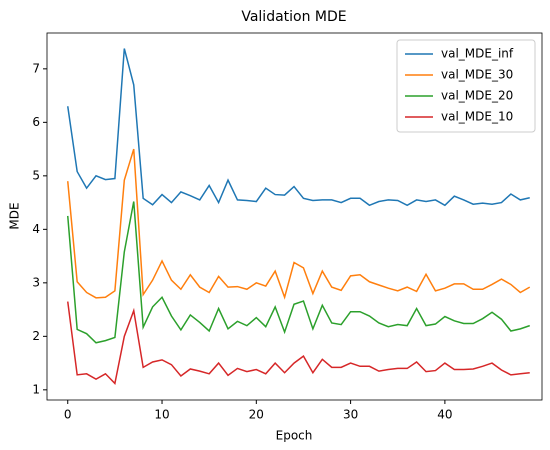 The height and width of the screenshot is (450, 550). Describe the element at coordinates (350, 415) in the screenshot. I see `x-tick-label: 30` at that location.